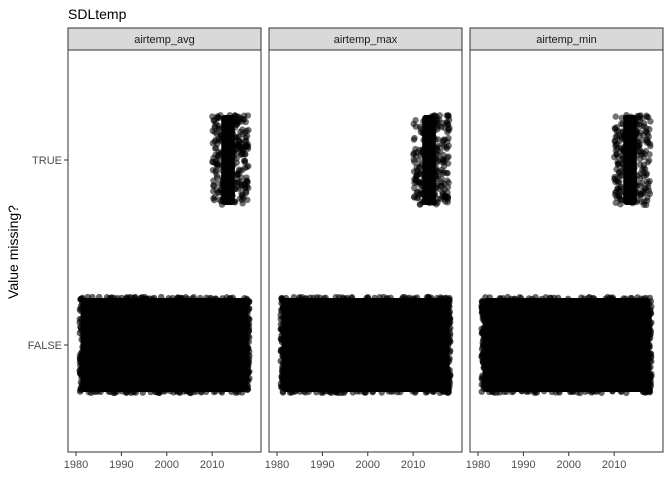  I want to click on y-axis-title: Value missing?, so click(13, 252).